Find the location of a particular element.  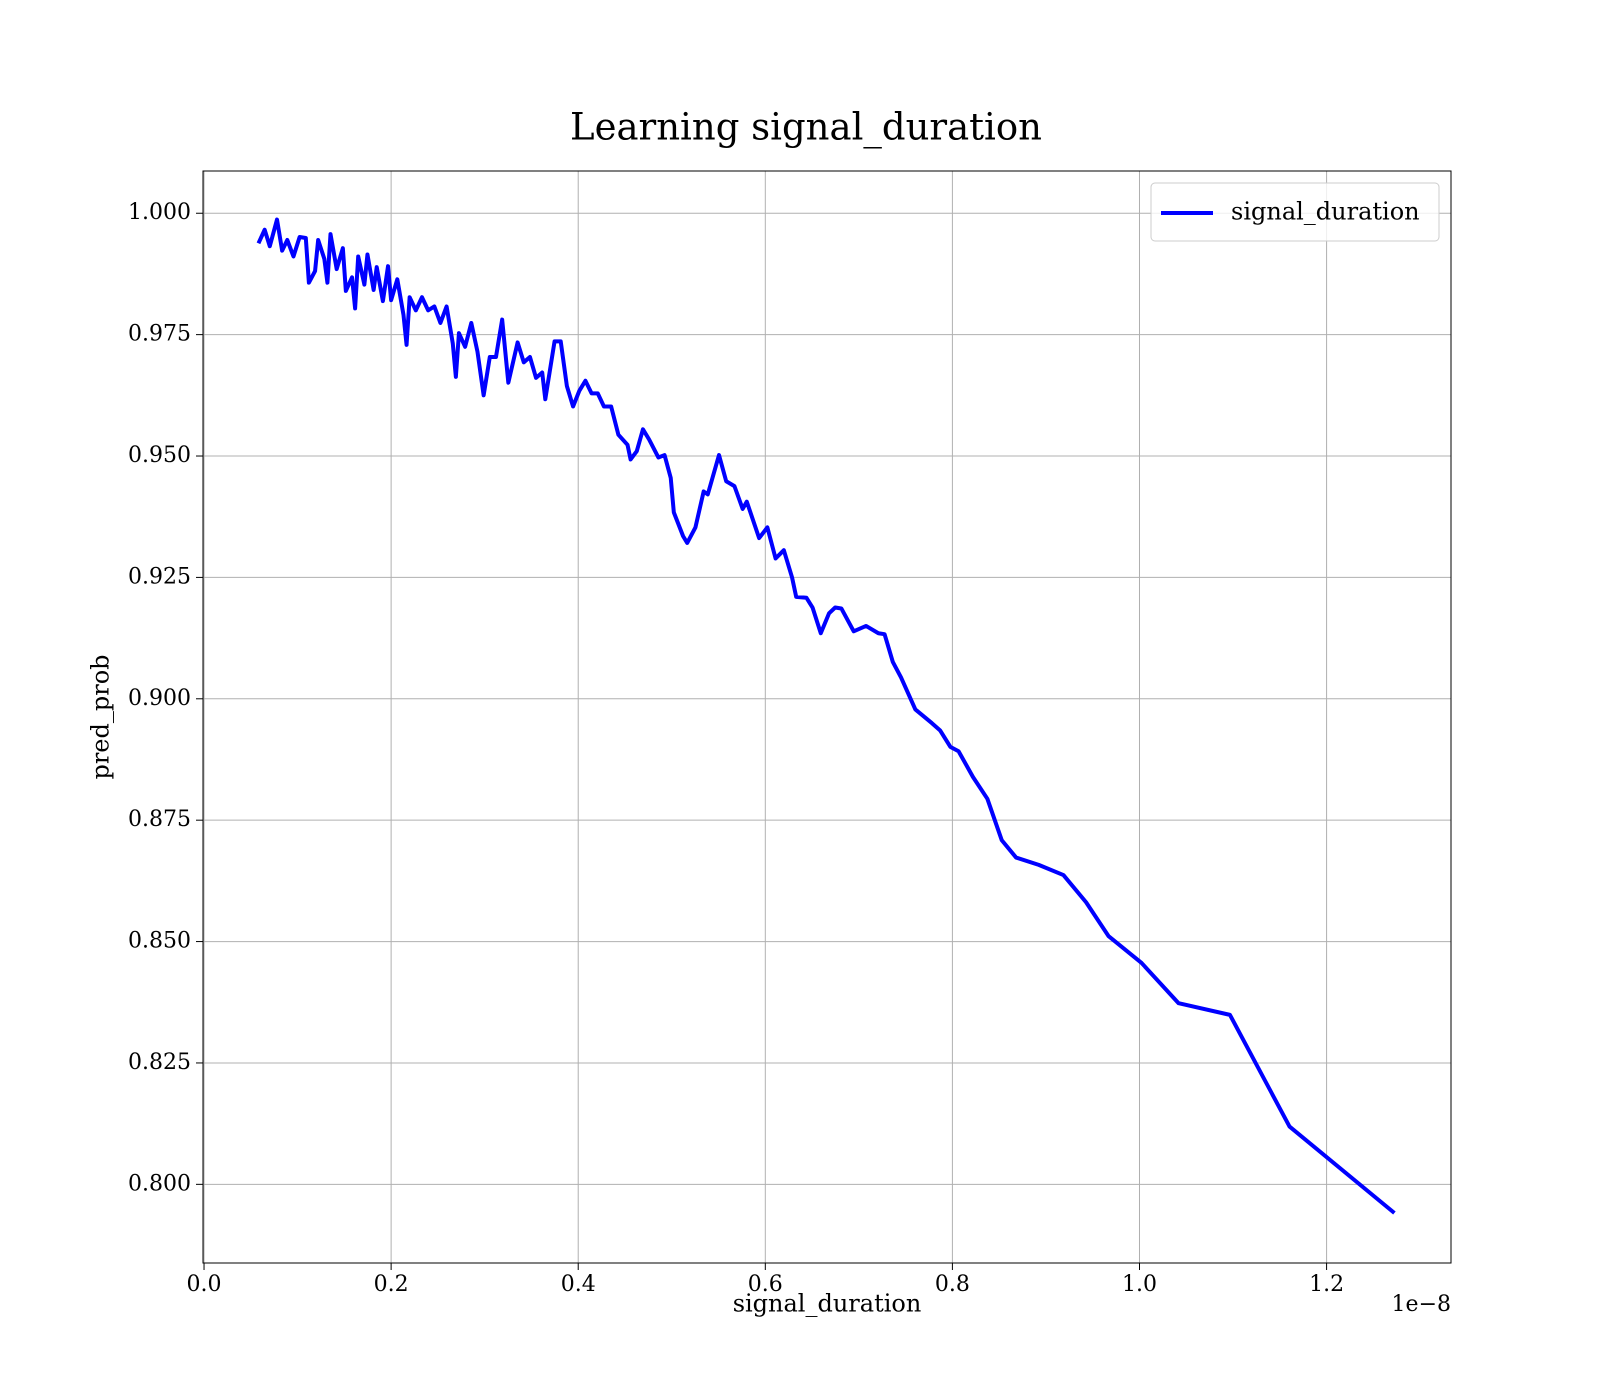

x-tick-label: 0.4 is located at coordinates (578, 1284).